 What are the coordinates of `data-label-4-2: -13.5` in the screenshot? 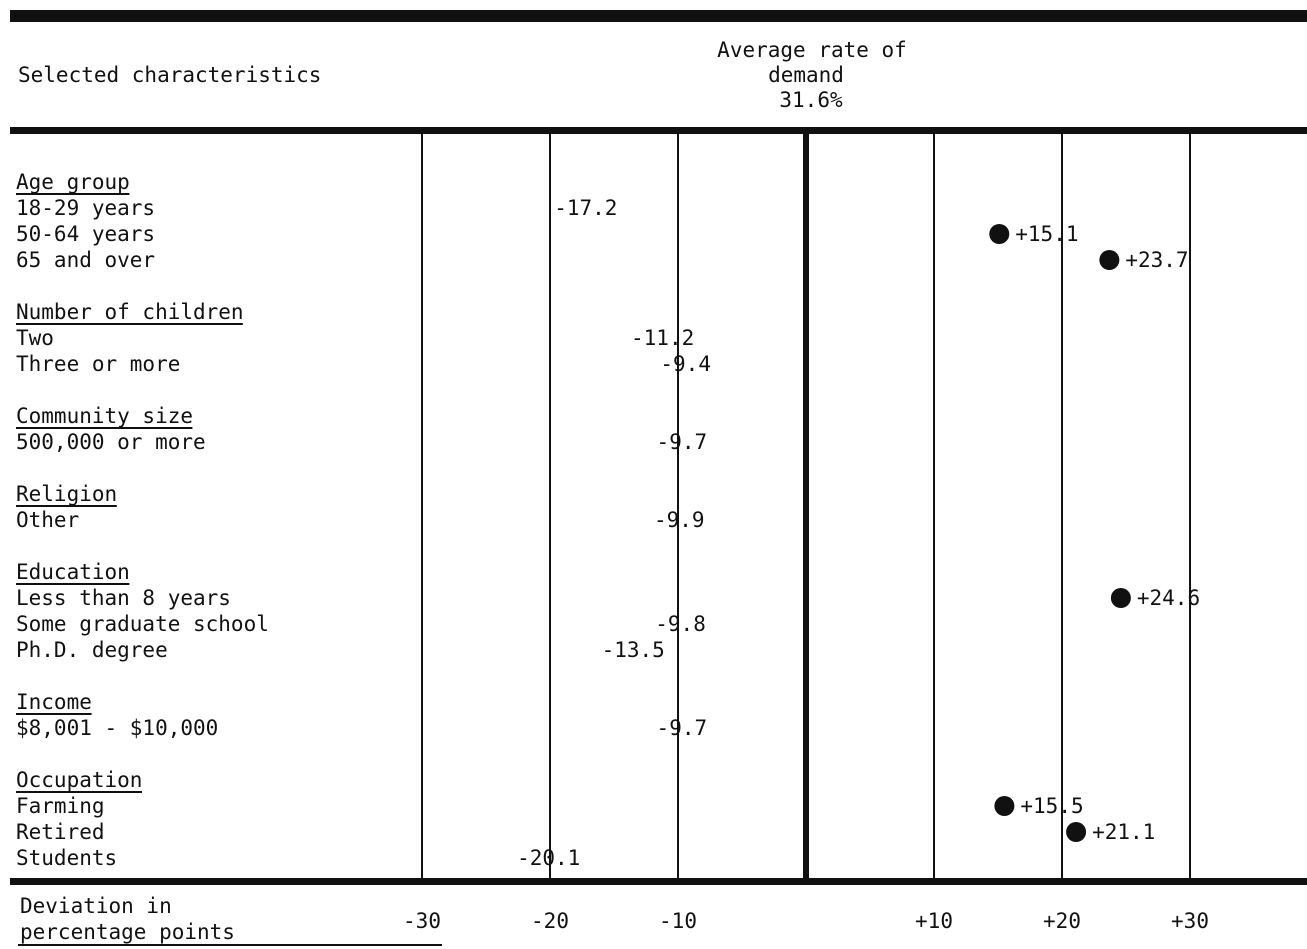 It's located at (633, 650).